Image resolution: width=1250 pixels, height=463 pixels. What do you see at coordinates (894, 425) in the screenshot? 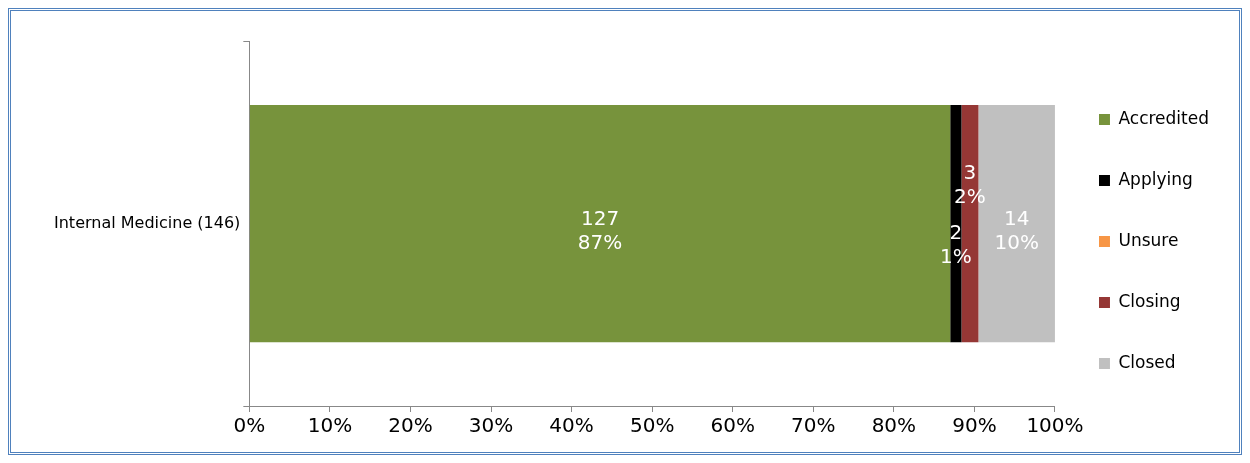
I see `x-tick-label: 80%` at bounding box center [894, 425].